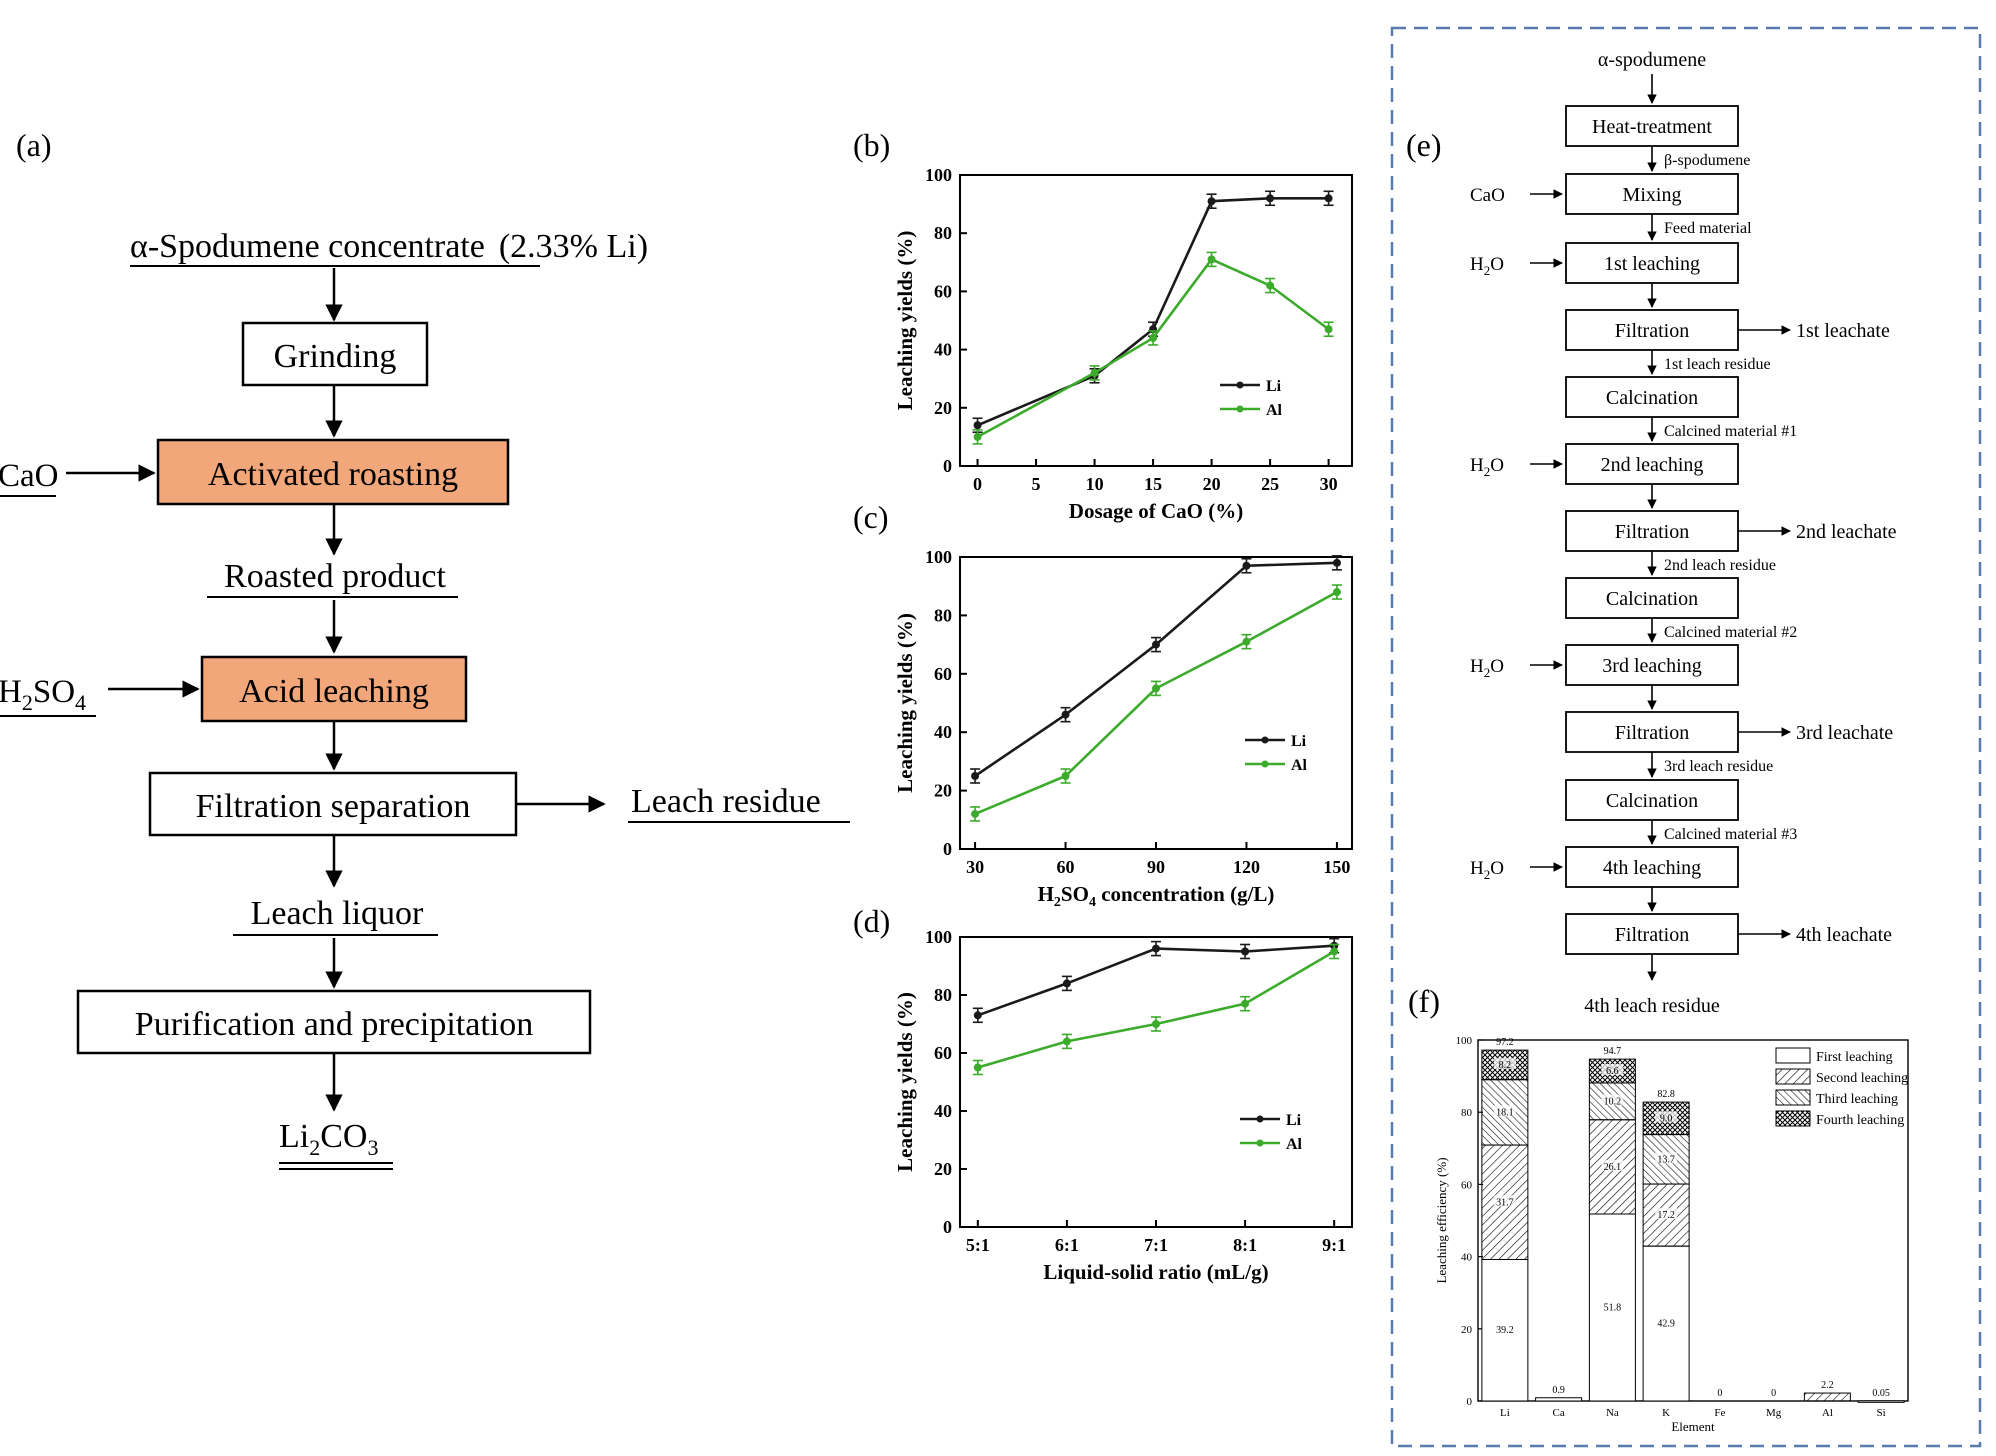  What do you see at coordinates (1652, 1006) in the screenshot?
I see `final-residue-label: 4th leach residue` at bounding box center [1652, 1006].